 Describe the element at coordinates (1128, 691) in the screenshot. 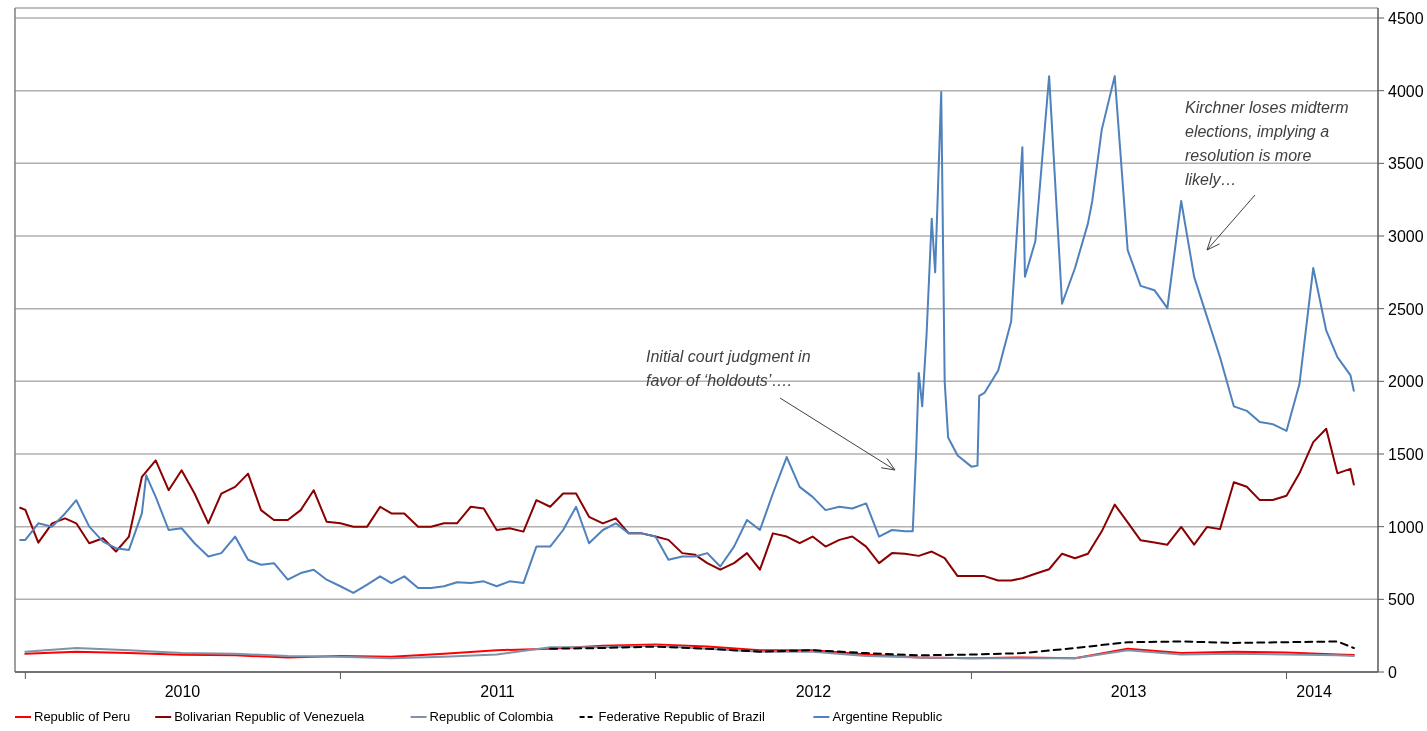

I see `x-tick-label: 2013` at that location.